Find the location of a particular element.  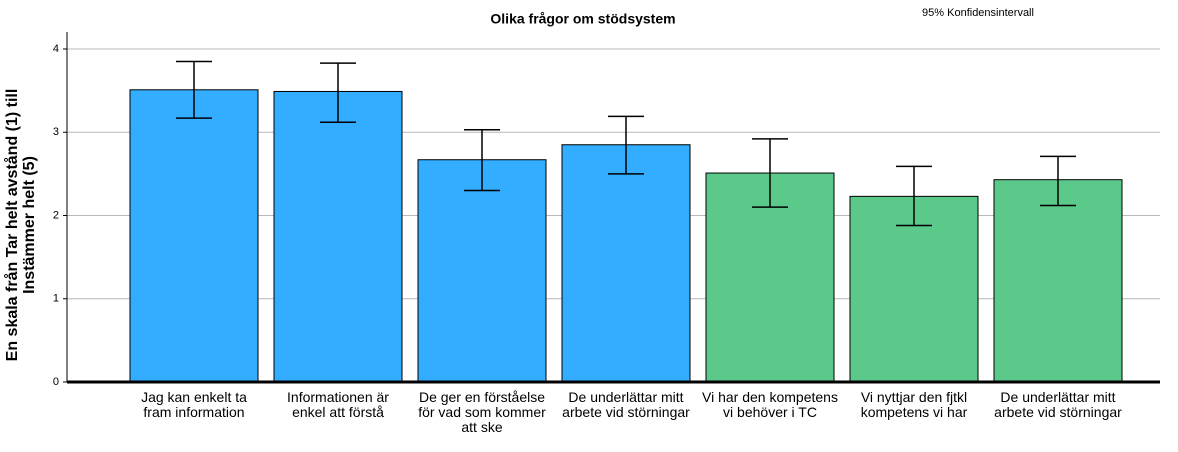

x-tick-label: Vi nyttjar den fjtkl kompetens vi har is located at coordinates (914, 405).